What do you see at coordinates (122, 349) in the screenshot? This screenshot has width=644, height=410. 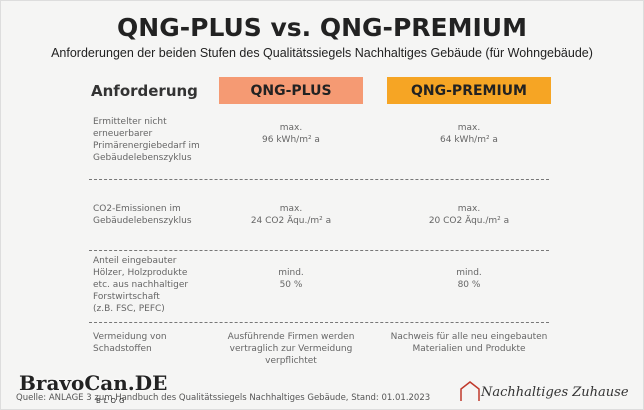 I see `text-line: Schadstoffen` at bounding box center [122, 349].